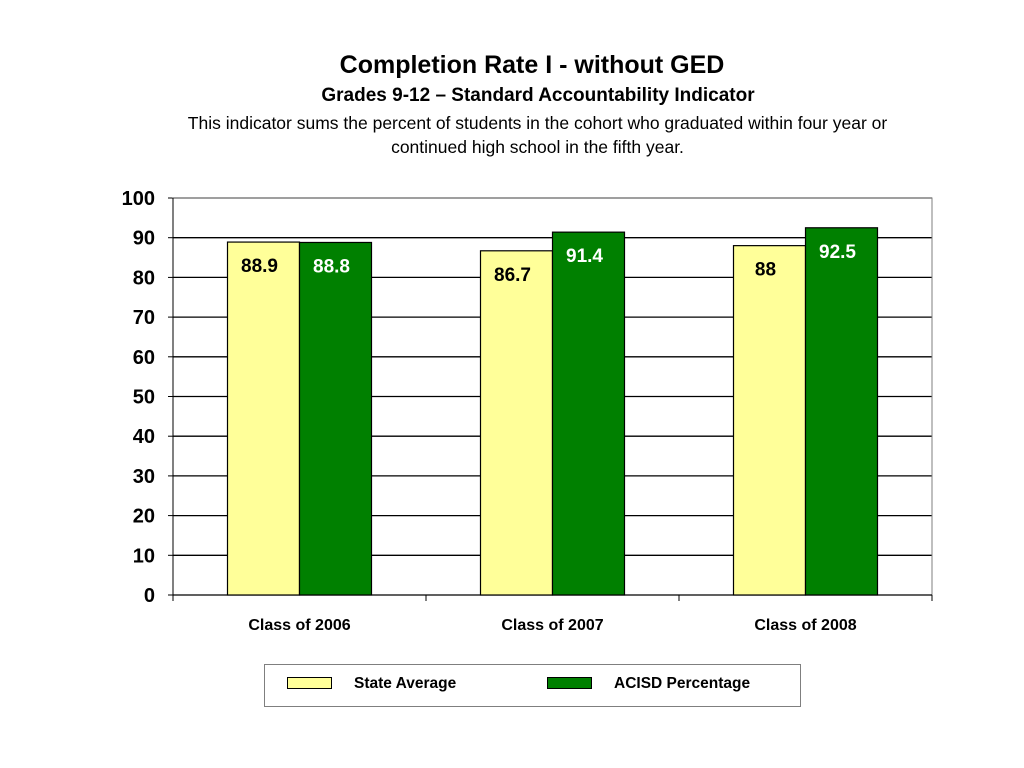  I want to click on y-tick-label: 50, so click(144, 398).